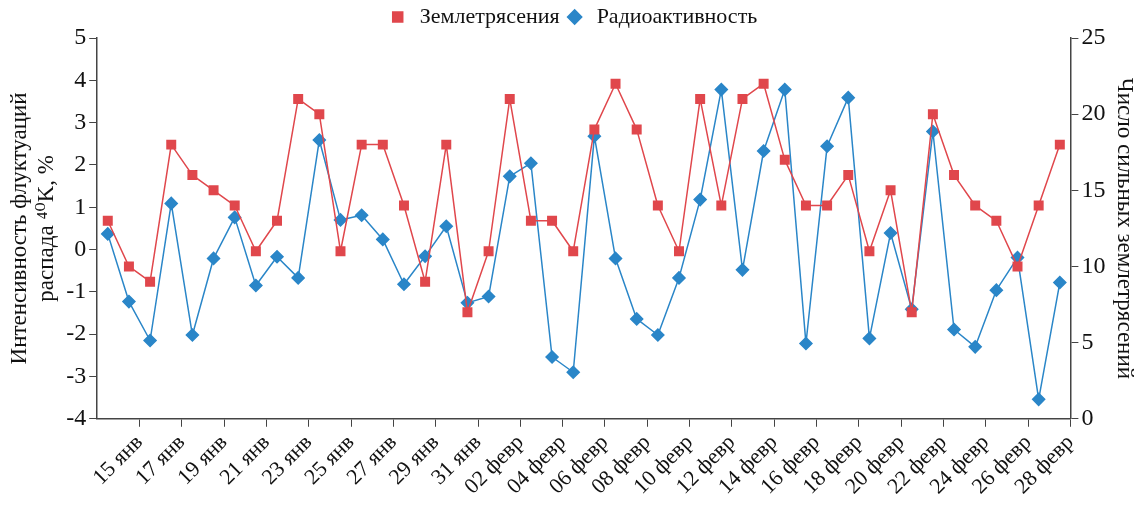  Describe the element at coordinates (1126, 228) in the screenshot. I see `y2-axis-title: Число сильных землетрясений` at that location.